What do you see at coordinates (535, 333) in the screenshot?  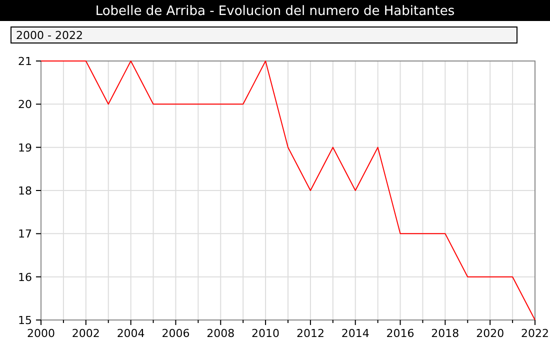 I see `x-tick-label: 2022` at bounding box center [535, 333].